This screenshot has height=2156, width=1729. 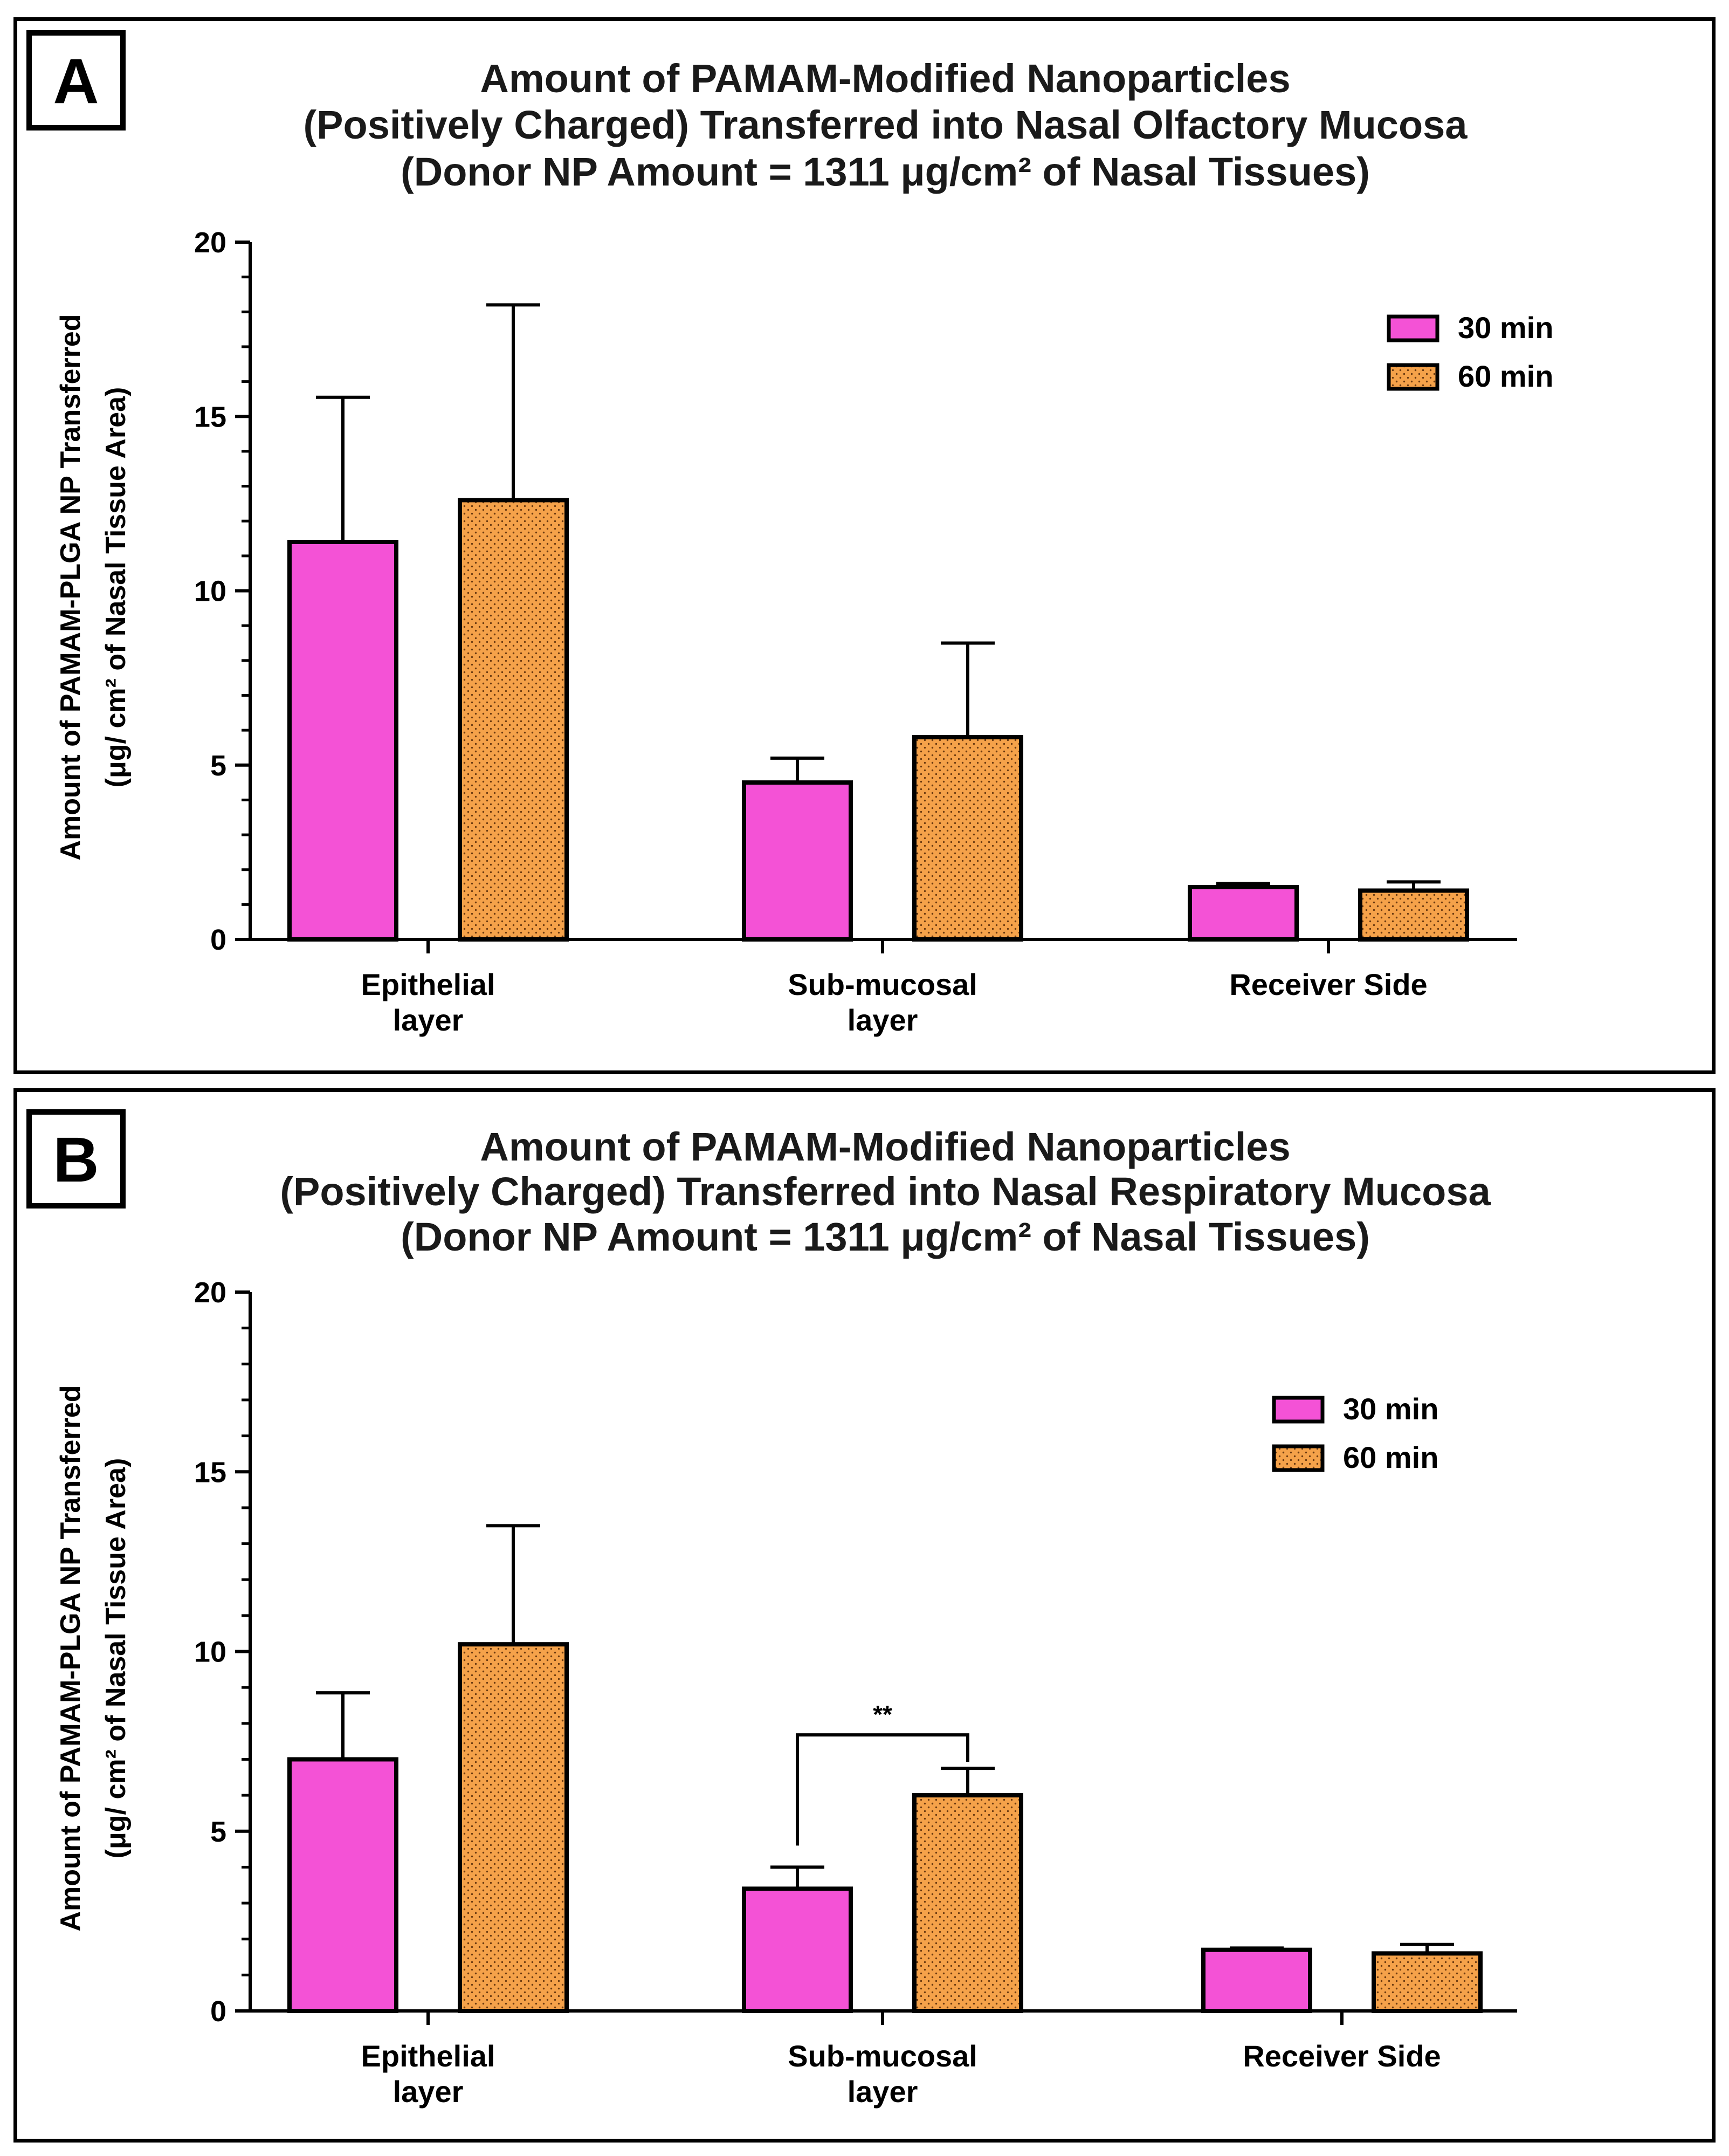 I want to click on panel-letter: B, so click(x=76, y=1160).